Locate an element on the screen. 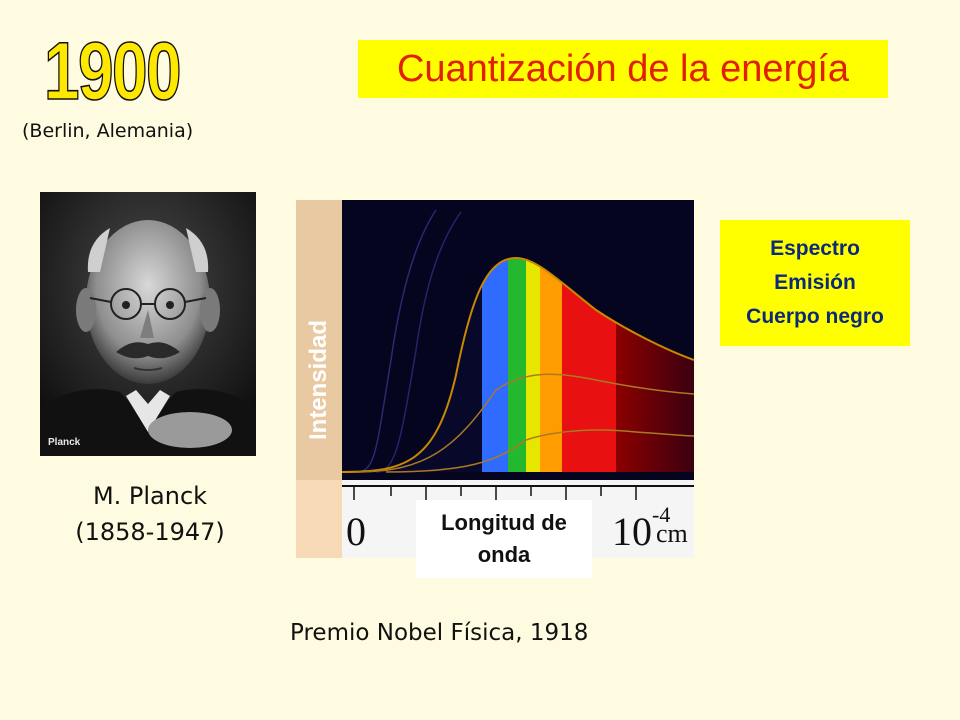  scientist-years: (1858-1947) is located at coordinates (150, 532).